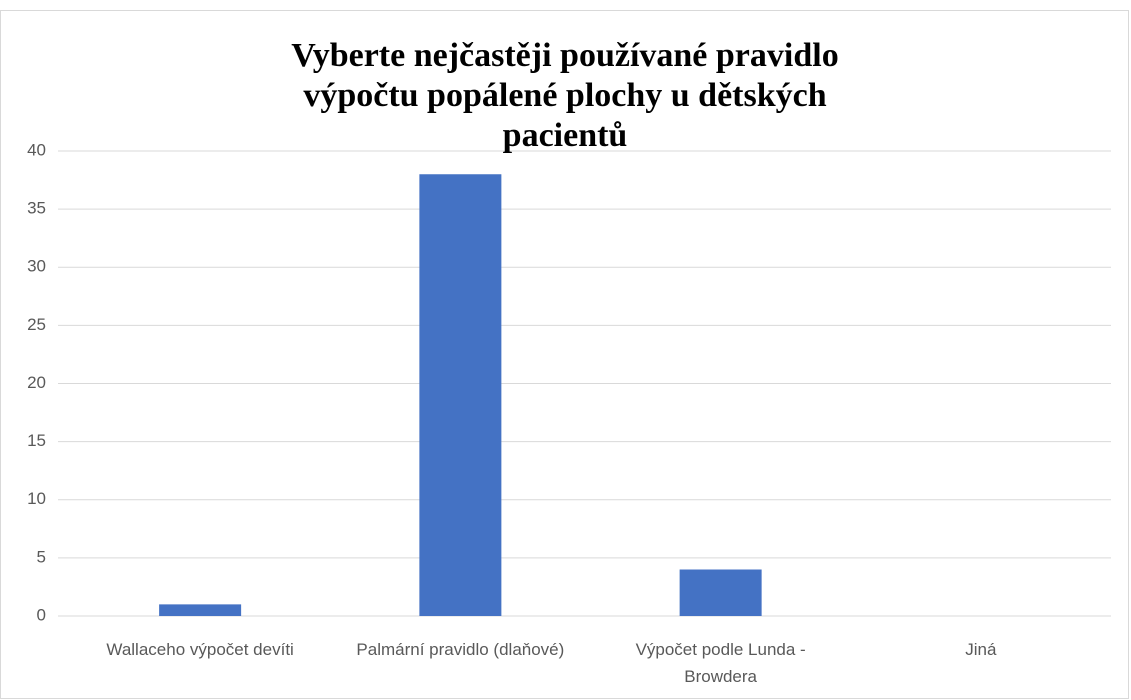 This screenshot has height=700, width=1131. What do you see at coordinates (36, 266) in the screenshot?
I see `y-tick-label: 30` at bounding box center [36, 266].